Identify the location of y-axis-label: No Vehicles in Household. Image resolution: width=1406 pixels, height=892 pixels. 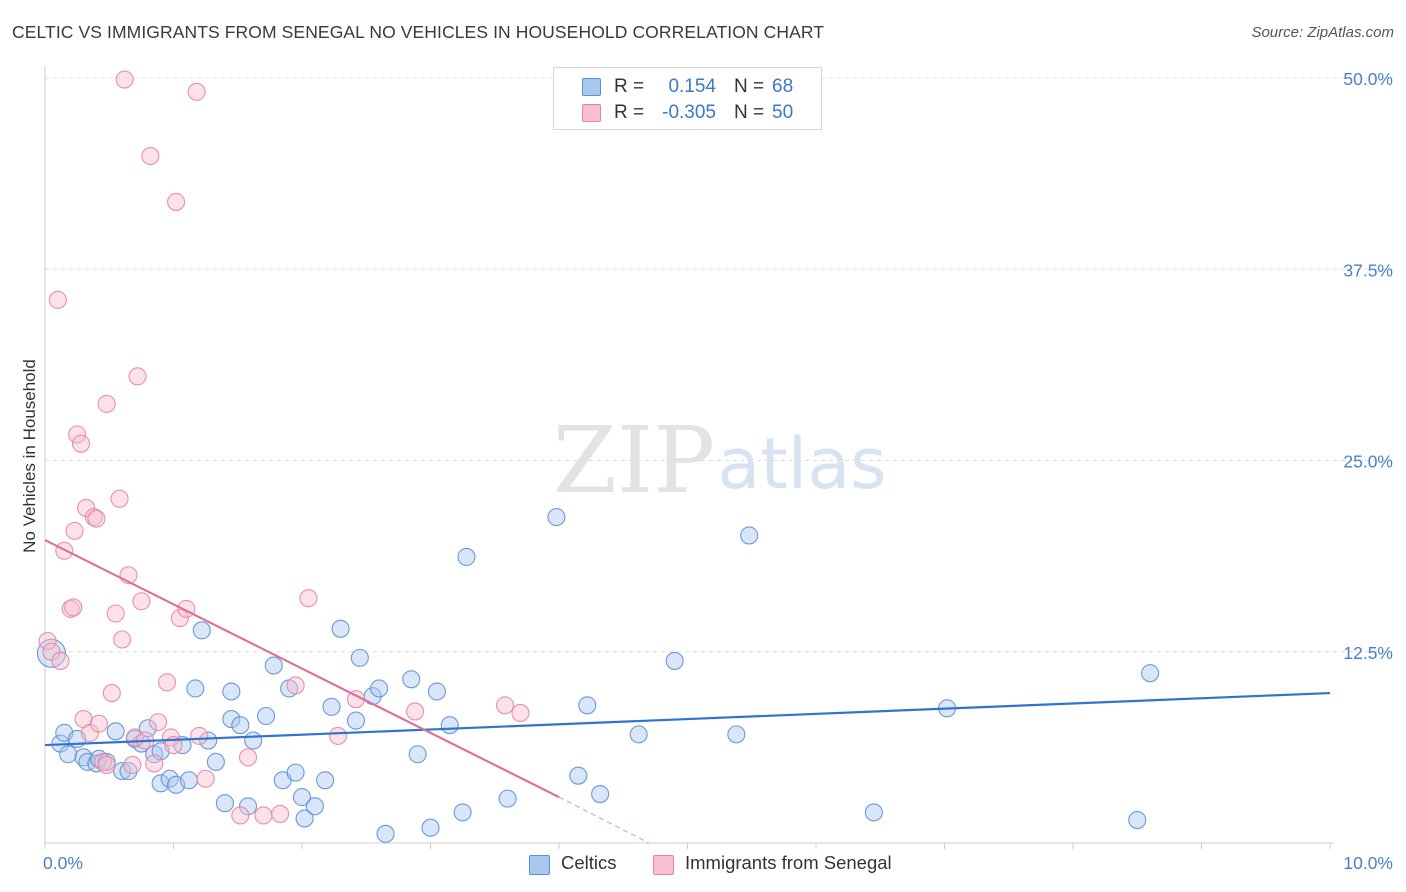
(29, 456).